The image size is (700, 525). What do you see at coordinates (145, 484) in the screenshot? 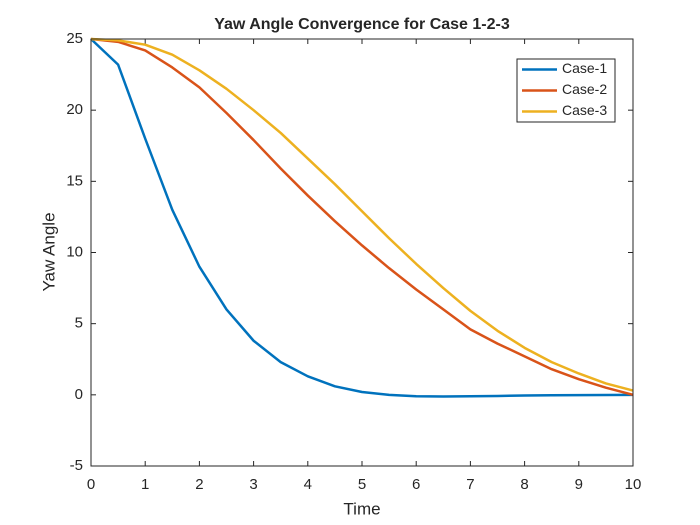
I see `x-tick-label: 1` at bounding box center [145, 484].